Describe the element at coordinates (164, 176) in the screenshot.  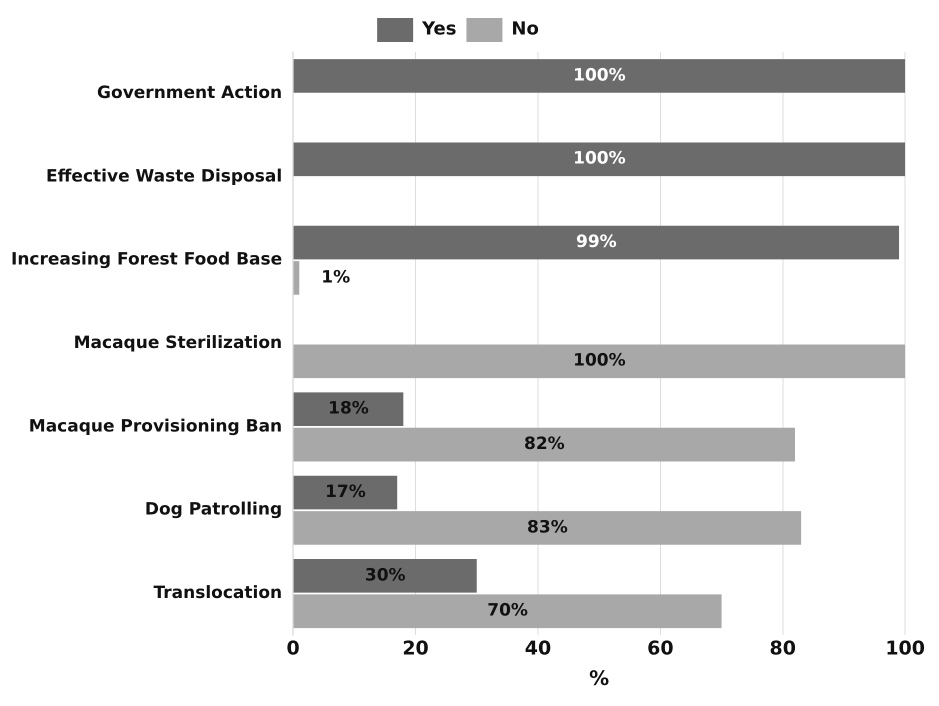
I see `y-tick-label: Effective Waste Disposal` at that location.